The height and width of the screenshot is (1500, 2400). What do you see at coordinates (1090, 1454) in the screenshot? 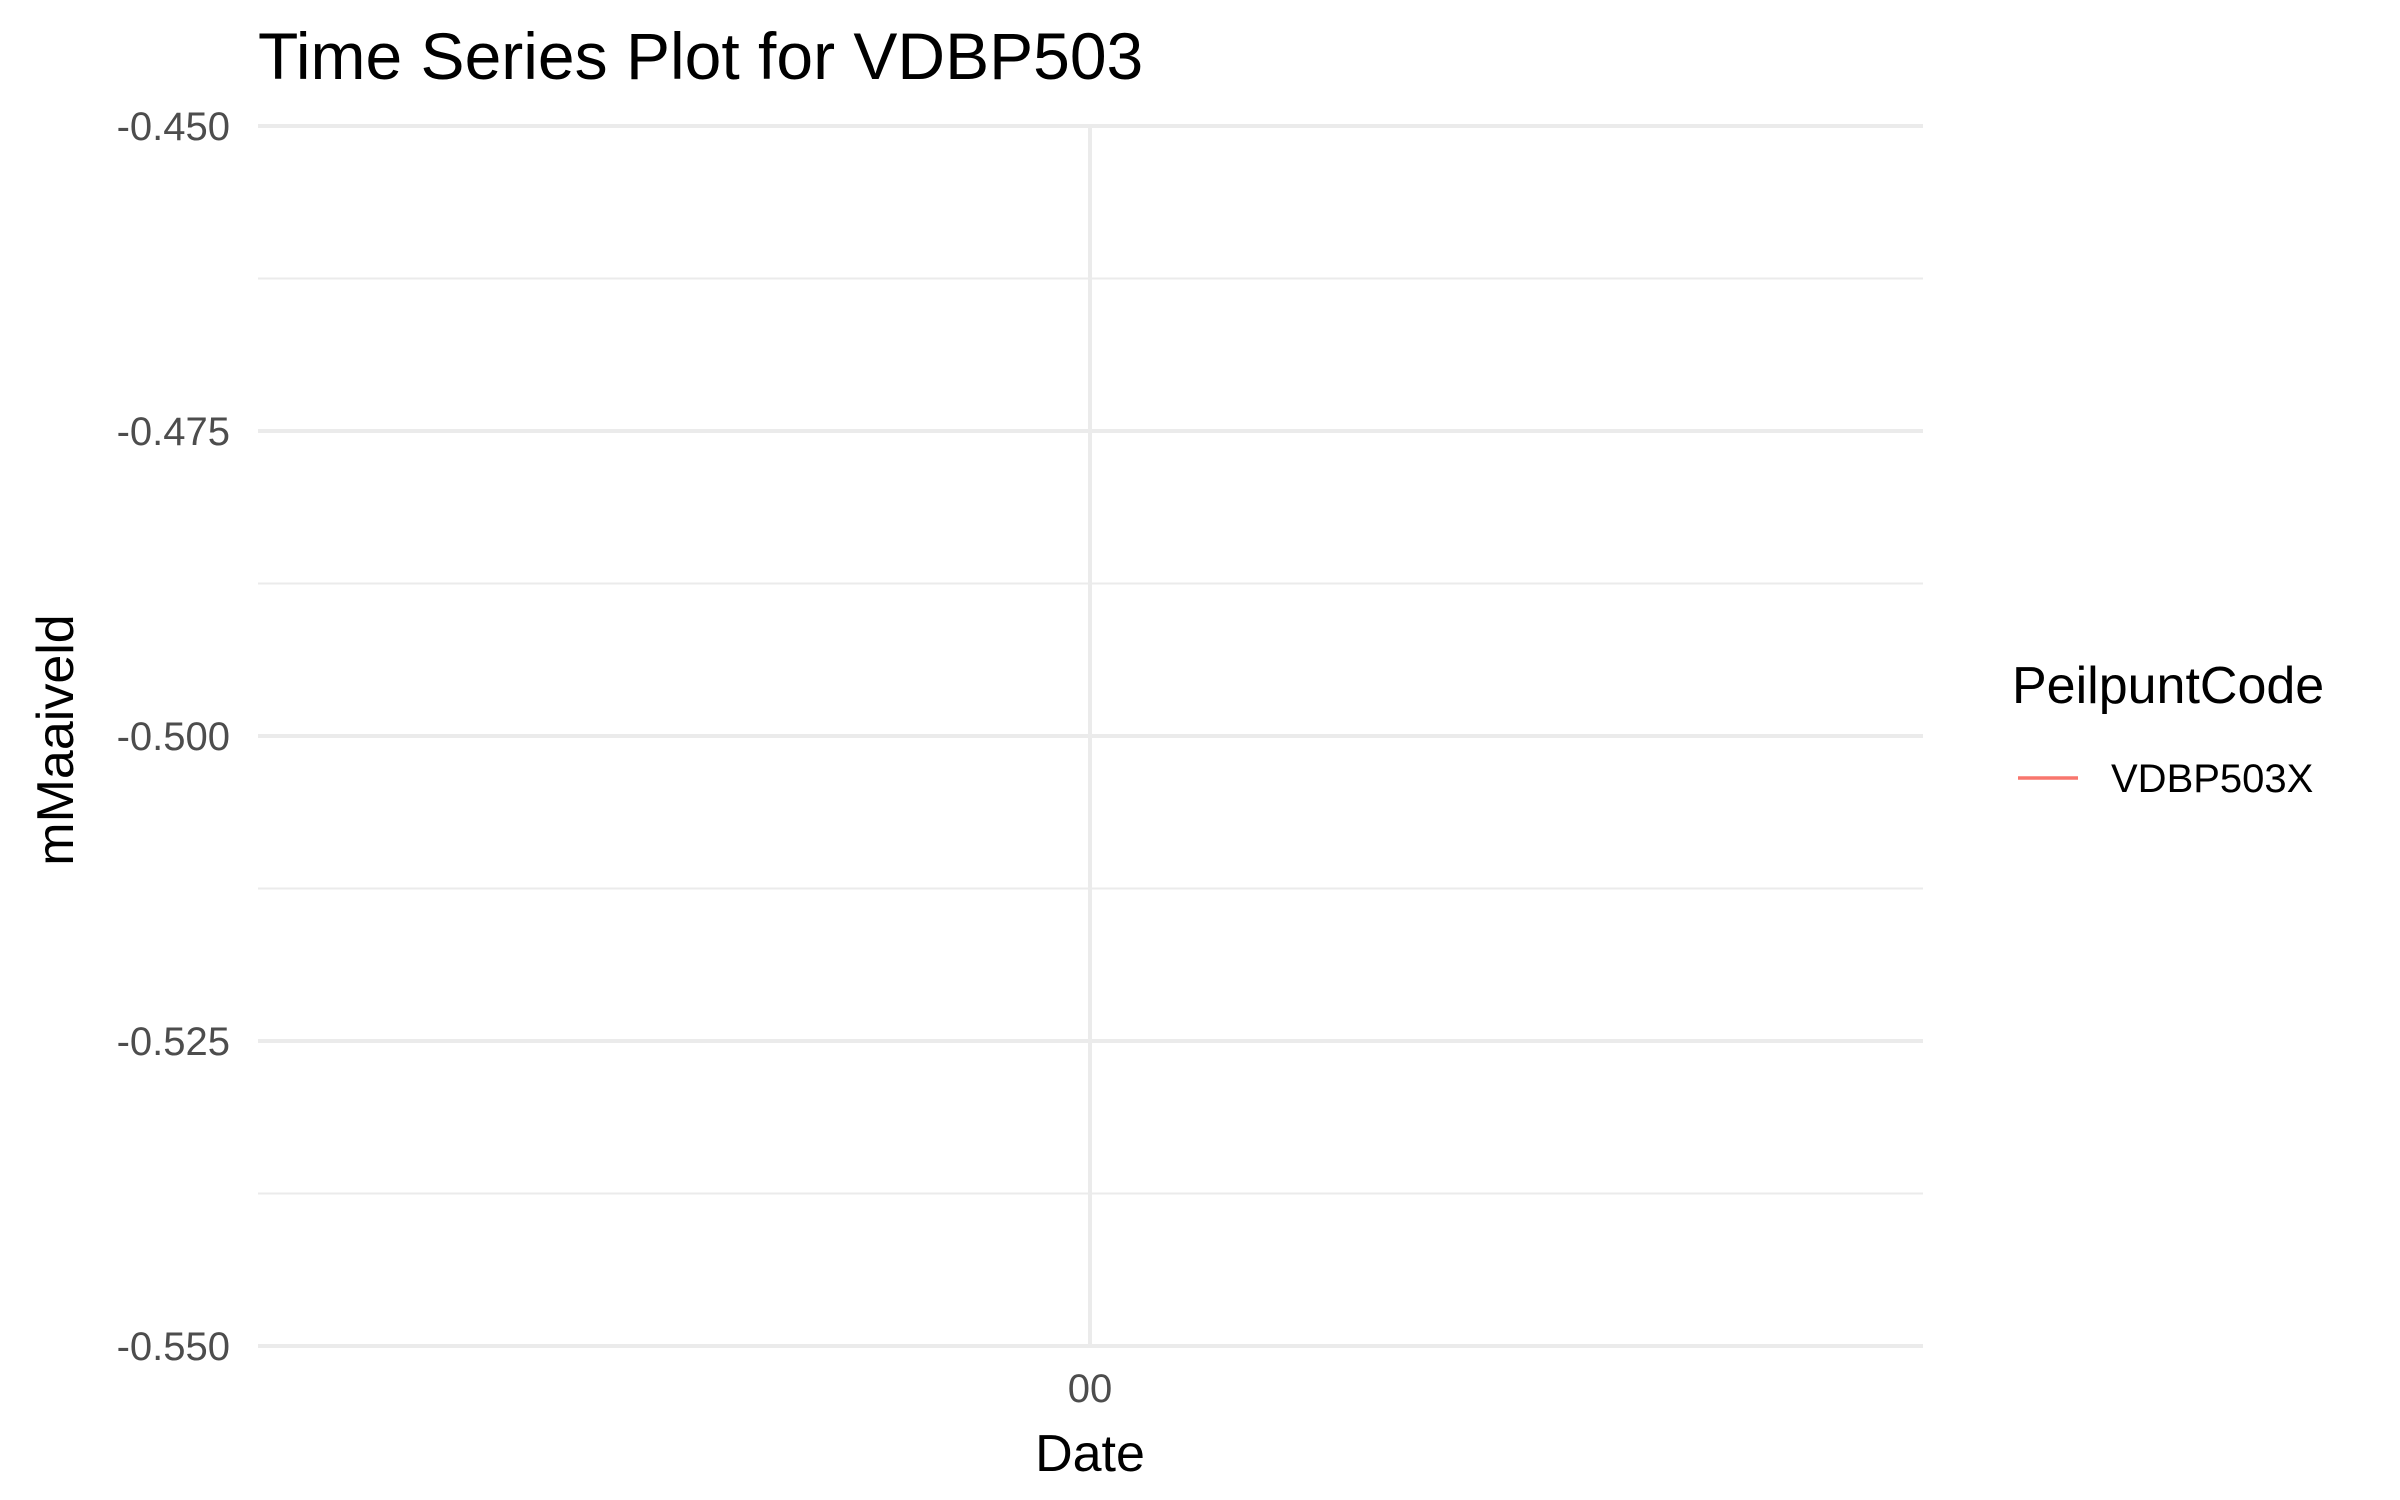
I see `x-axis-label: Date` at bounding box center [1090, 1454].